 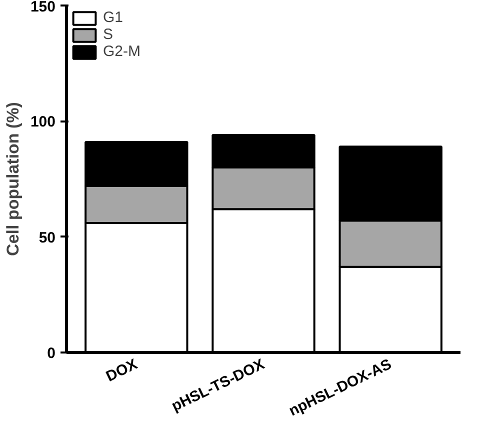 What do you see at coordinates (121, 51) in the screenshot?
I see `legend-label: G2-M` at bounding box center [121, 51].